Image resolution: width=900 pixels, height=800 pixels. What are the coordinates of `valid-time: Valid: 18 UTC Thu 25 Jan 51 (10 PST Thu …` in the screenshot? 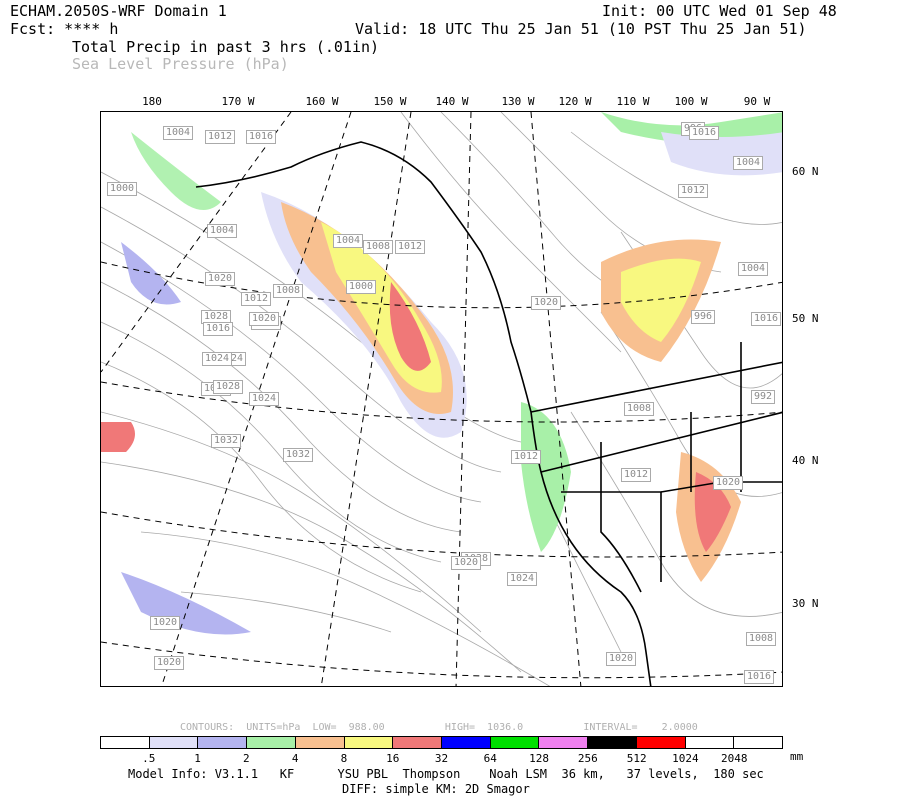 It's located at (581, 29).